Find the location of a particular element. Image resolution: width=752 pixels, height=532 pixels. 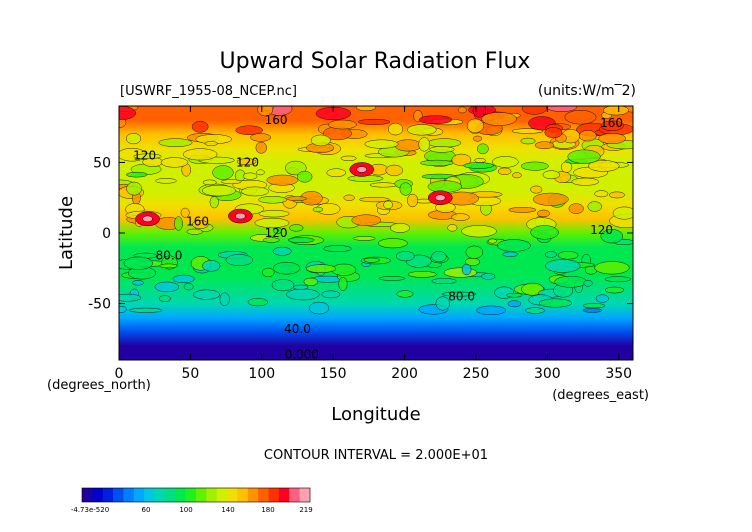

x-tick-label: 0 is located at coordinates (119, 374).